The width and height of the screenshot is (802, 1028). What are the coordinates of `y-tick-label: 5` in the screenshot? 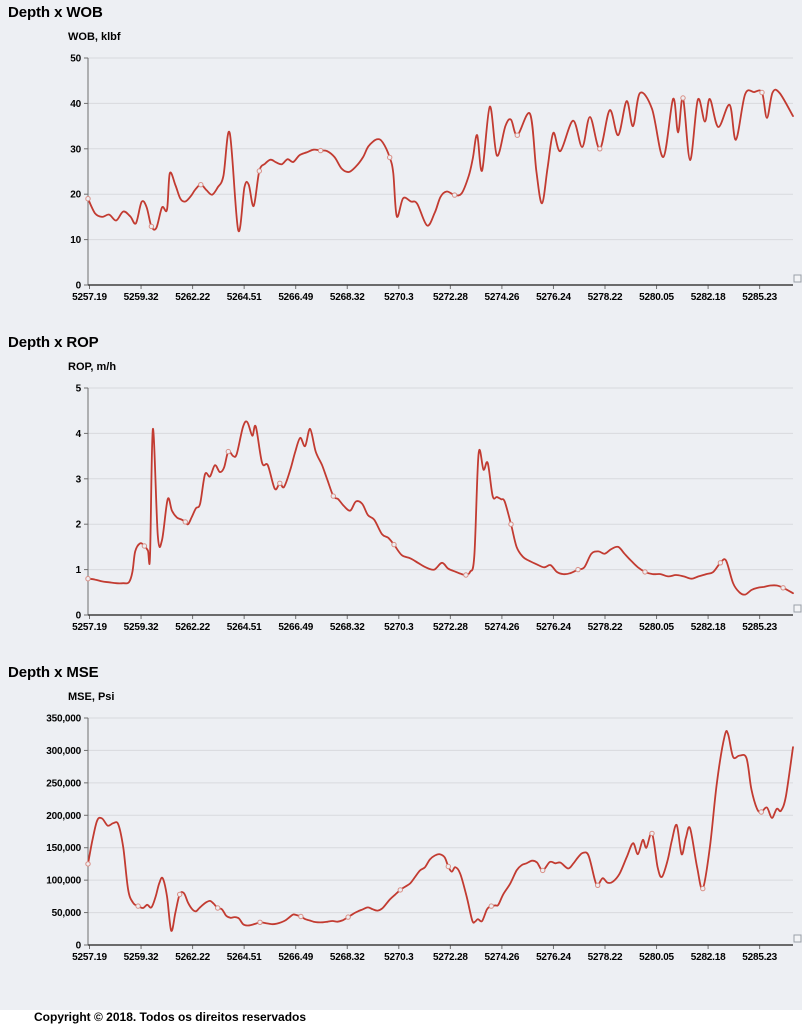 It's located at (79, 389).